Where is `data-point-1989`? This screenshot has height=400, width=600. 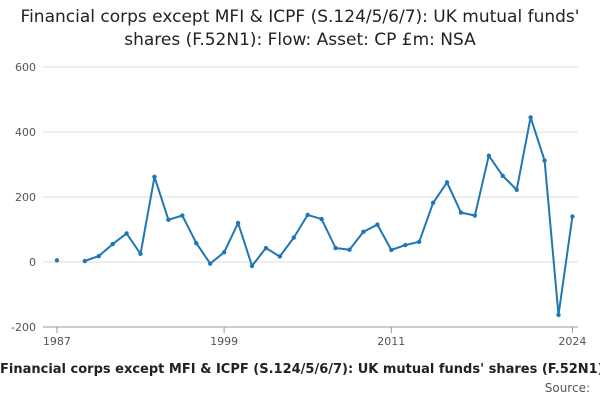 data-point-1989 is located at coordinates (84, 261).